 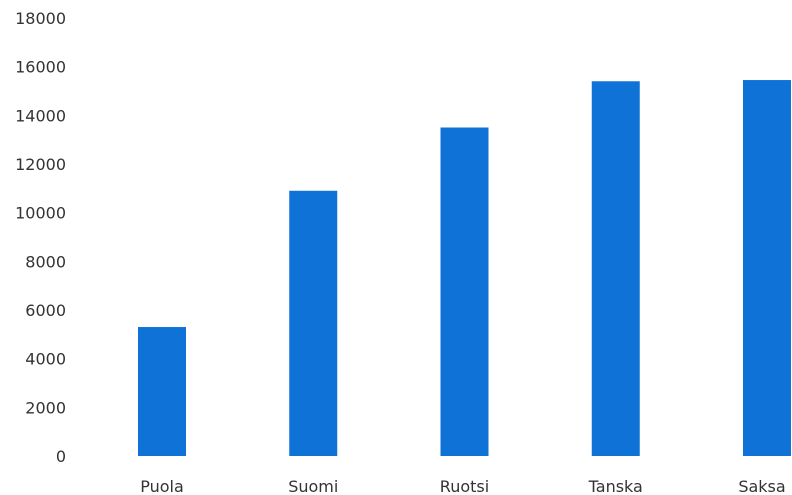 I want to click on x-tick-label: Ruotsi, so click(x=464, y=486).